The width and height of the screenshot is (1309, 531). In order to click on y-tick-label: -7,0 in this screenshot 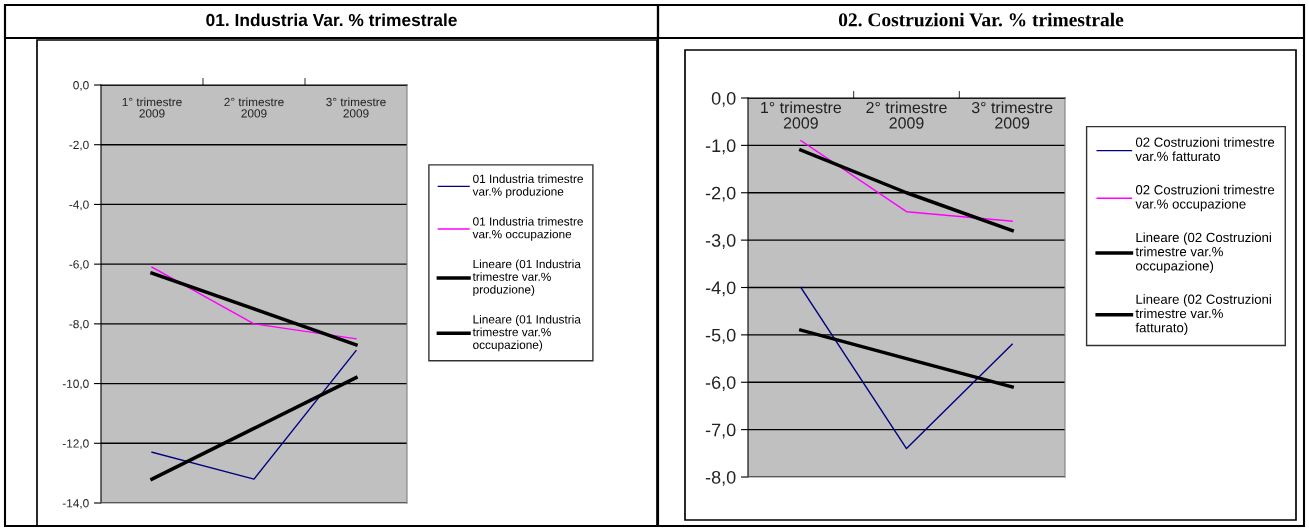, I will do `click(720, 431)`.